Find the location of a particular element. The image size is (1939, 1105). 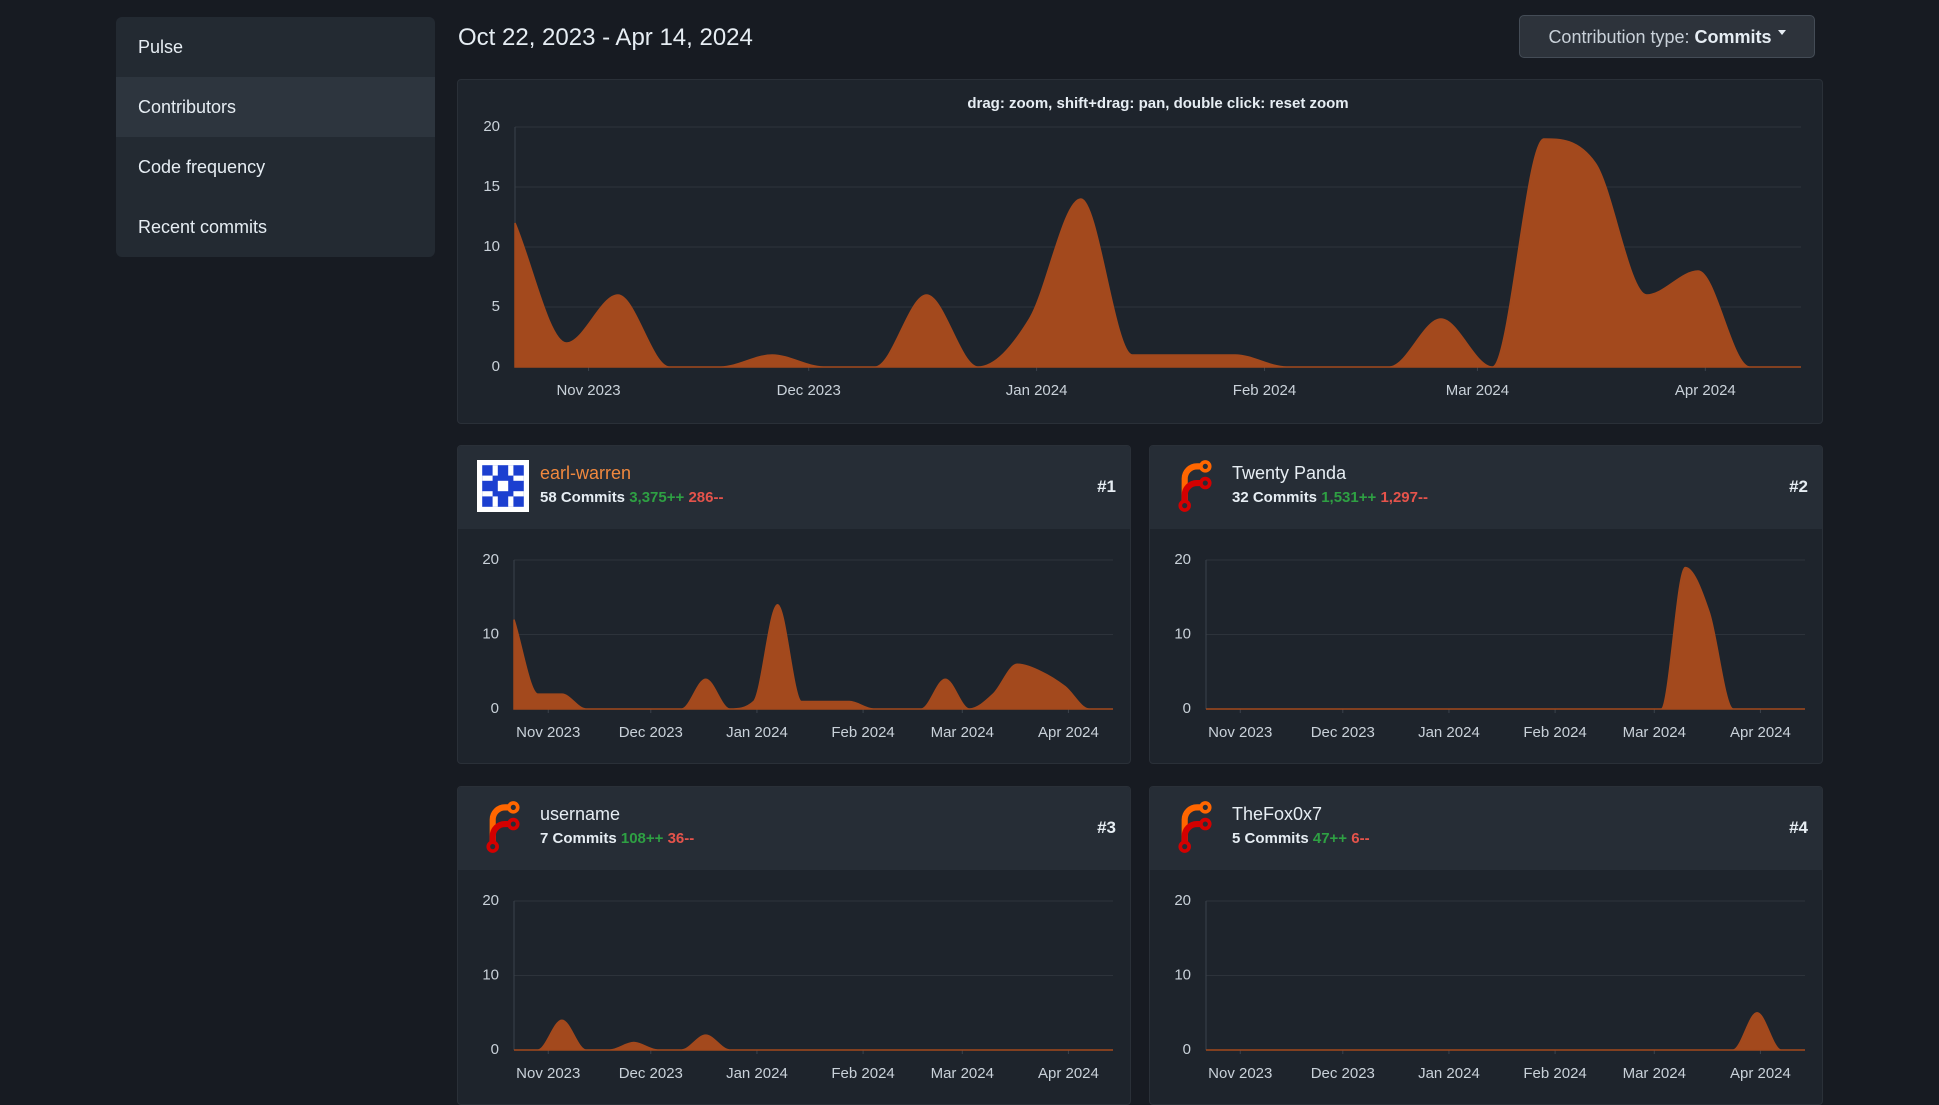

contributor-stats: 58 Commits 3,375++ 286-- is located at coordinates (631, 497).